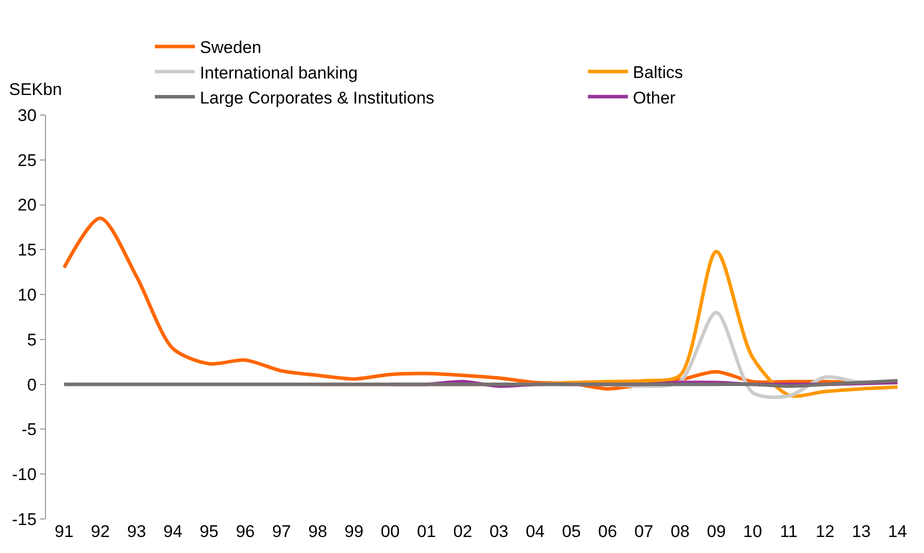 Image resolution: width=924 pixels, height=553 pixels. I want to click on legend-label: Other, so click(654, 98).